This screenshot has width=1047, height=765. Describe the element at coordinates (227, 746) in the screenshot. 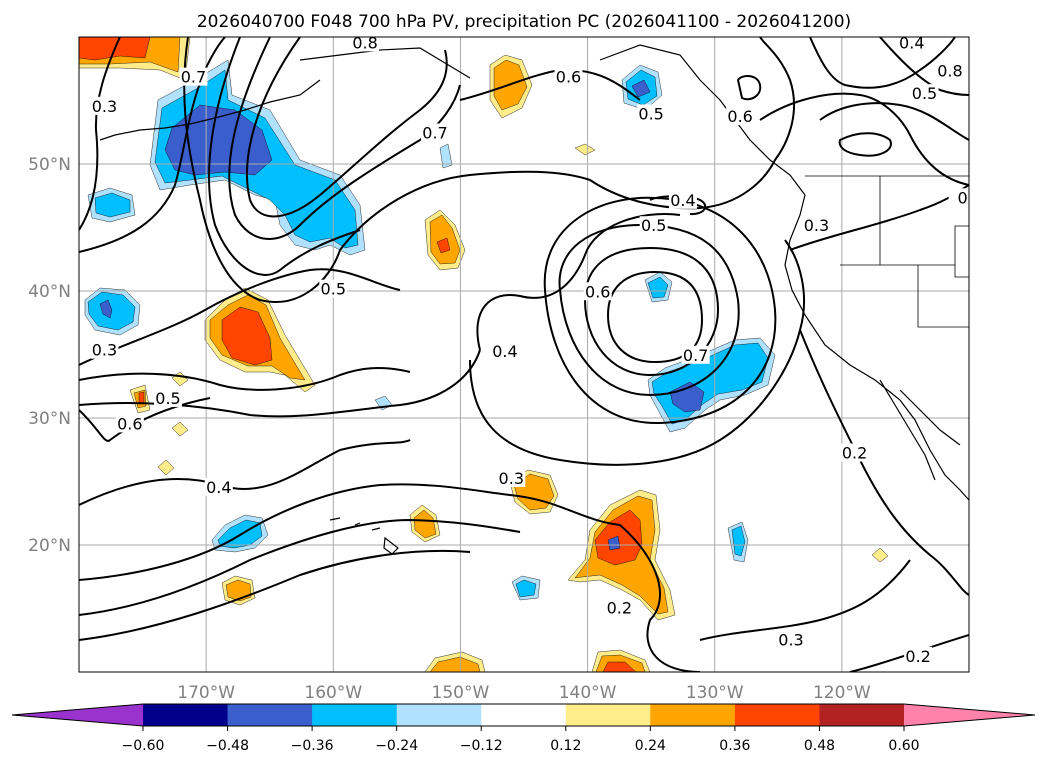

I see `colorbar-tick-label: −0.48` at that location.